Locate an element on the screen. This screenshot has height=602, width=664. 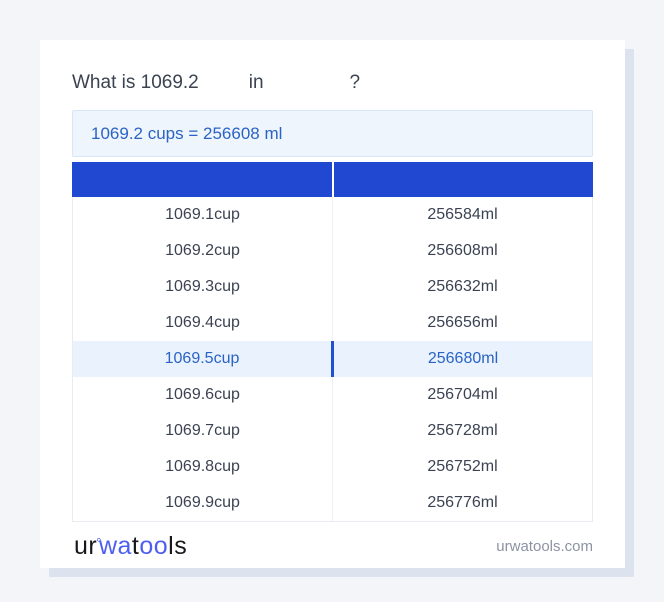
table-row: 1069.6cup 256704ml is located at coordinates (332, 395).